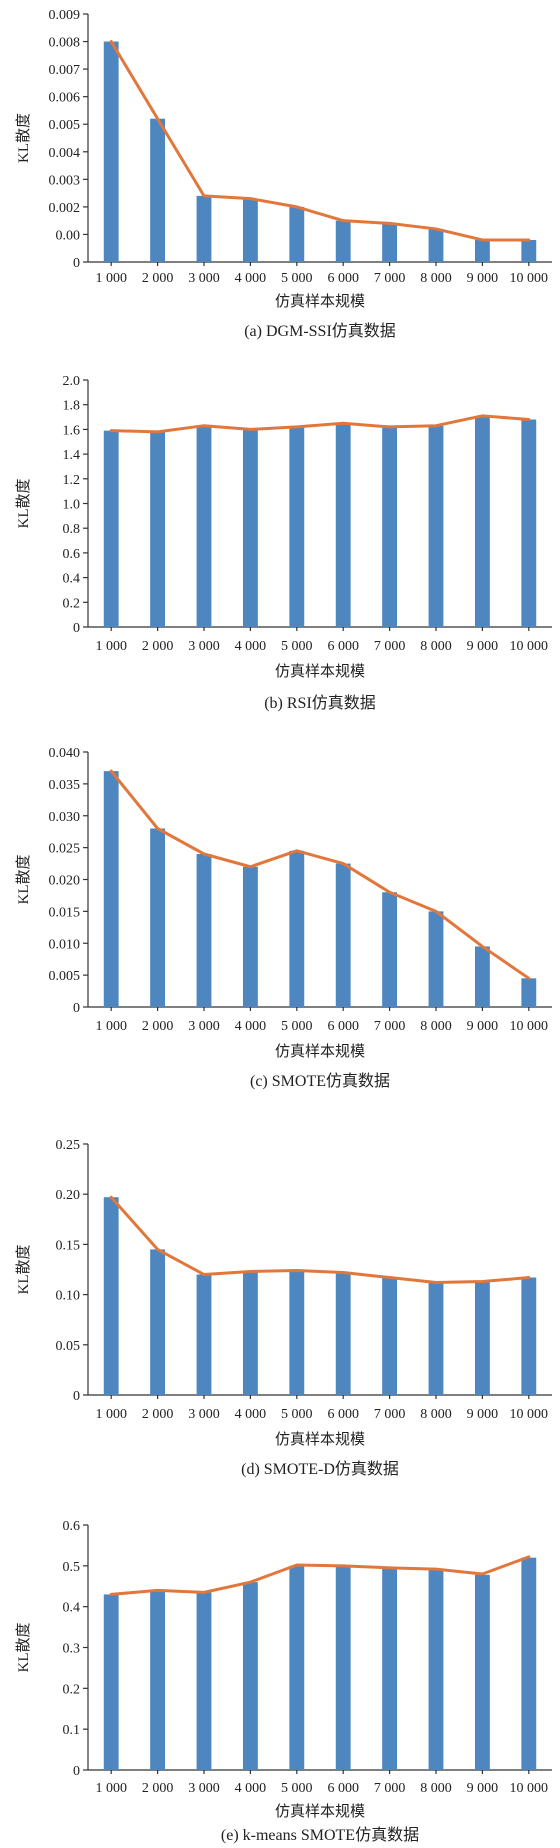 The width and height of the screenshot is (560, 1848). What do you see at coordinates (65, 912) in the screenshot?
I see `y-tick-label: 0.015` at bounding box center [65, 912].